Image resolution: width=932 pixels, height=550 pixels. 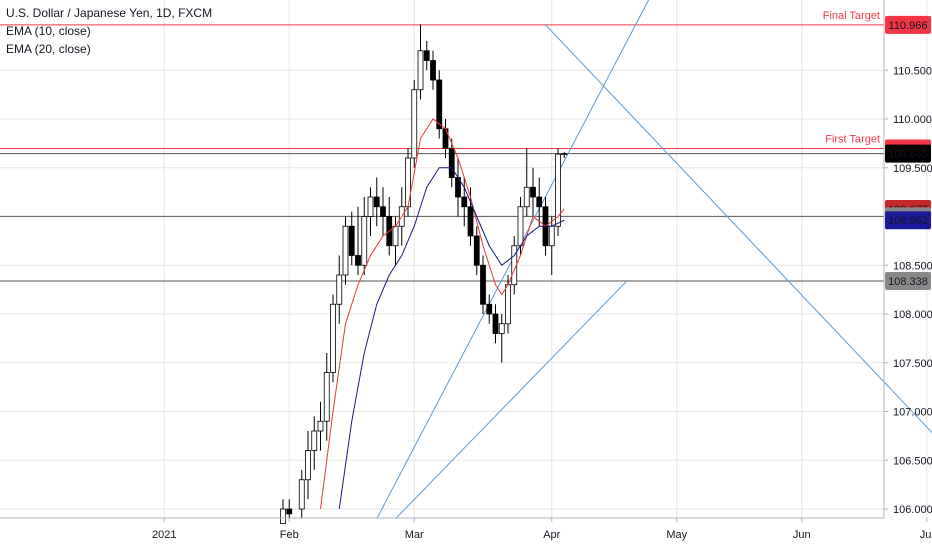 I want to click on price-badge-bg, so click(x=908, y=153).